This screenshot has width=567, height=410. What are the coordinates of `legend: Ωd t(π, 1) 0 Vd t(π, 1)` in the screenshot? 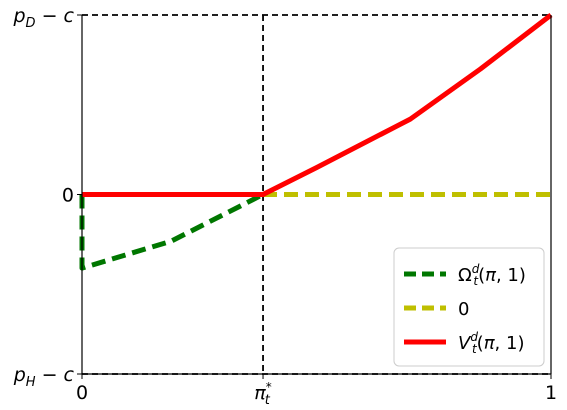 It's located at (469, 307).